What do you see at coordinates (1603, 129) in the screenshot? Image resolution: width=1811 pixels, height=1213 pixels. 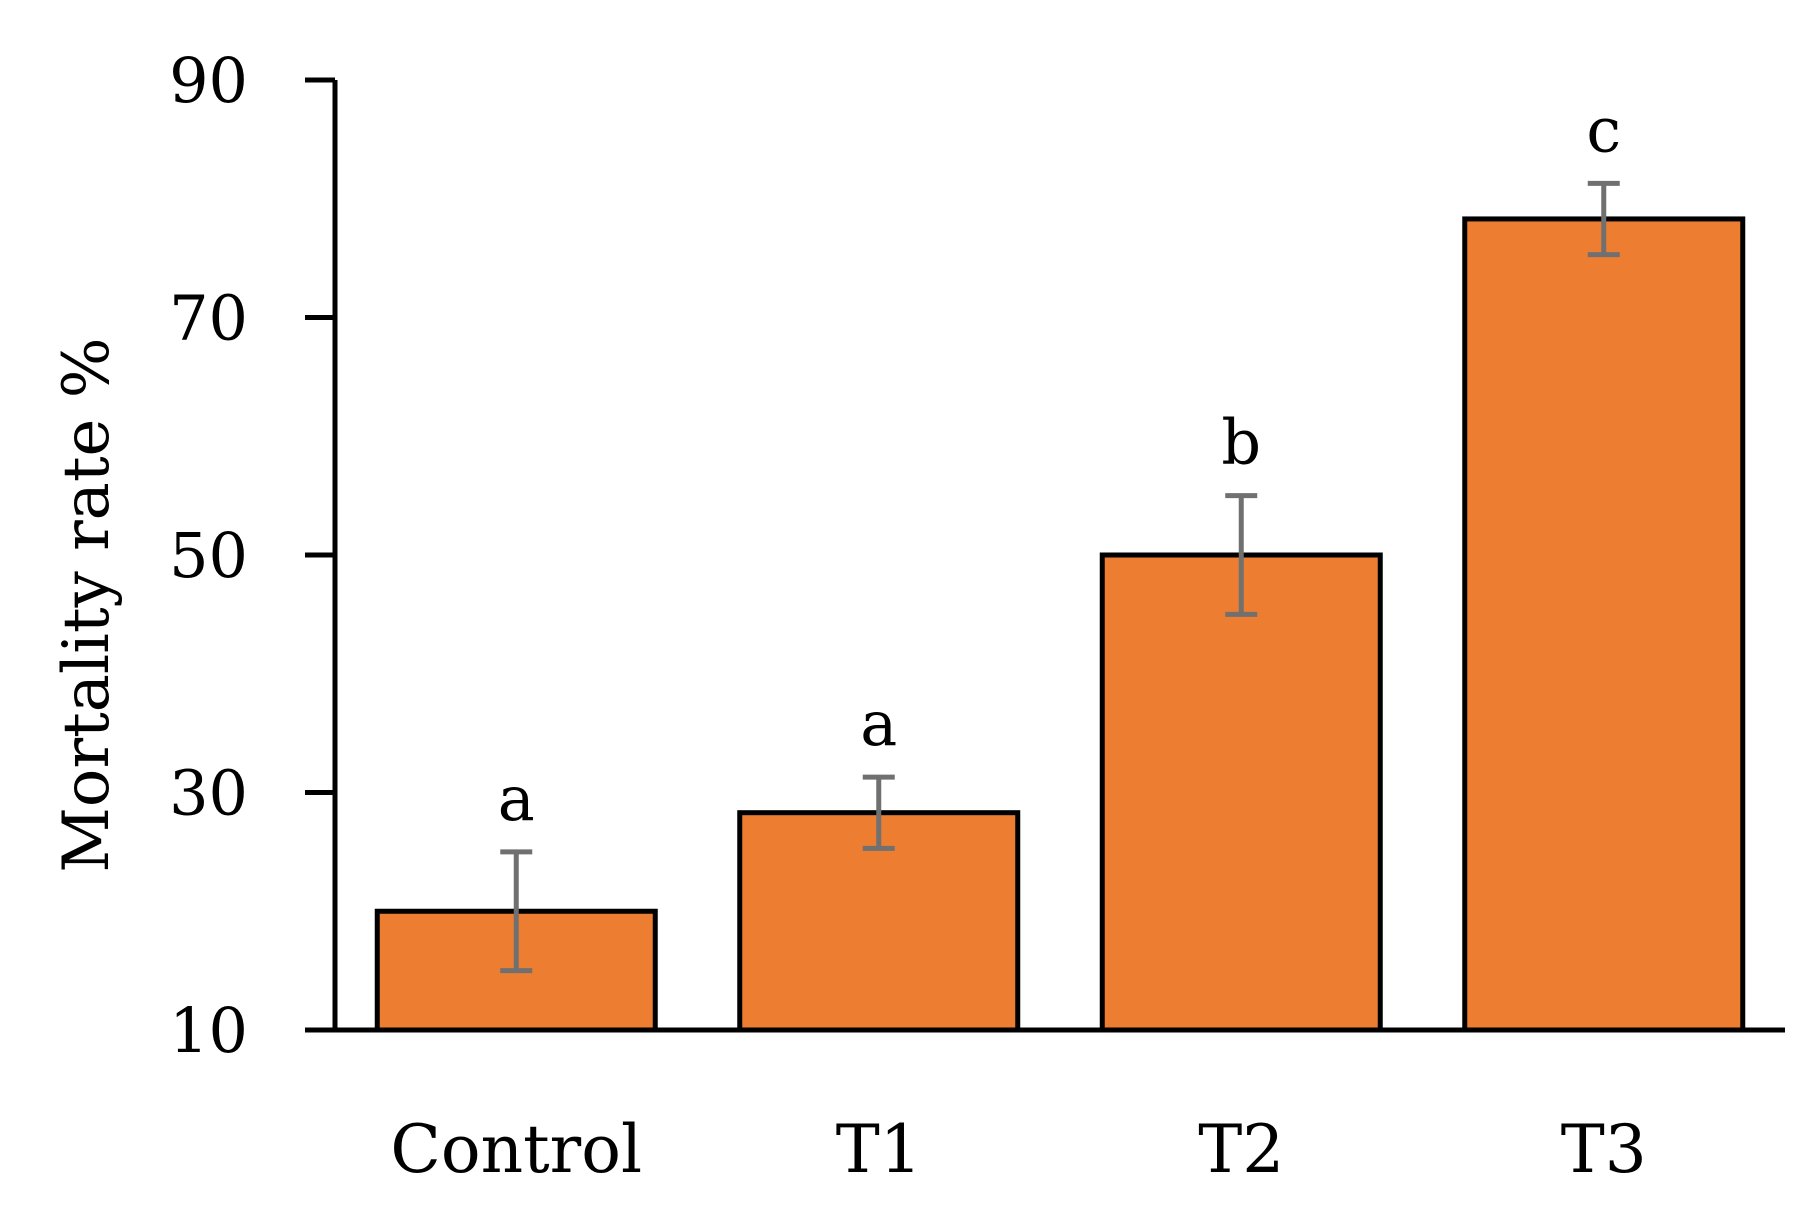 I see `significance-label: c` at bounding box center [1603, 129].